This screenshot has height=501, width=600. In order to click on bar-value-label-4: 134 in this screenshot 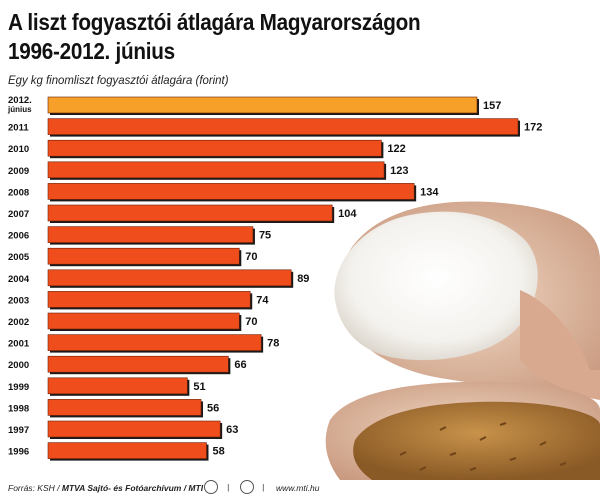, I will do `click(429, 192)`.